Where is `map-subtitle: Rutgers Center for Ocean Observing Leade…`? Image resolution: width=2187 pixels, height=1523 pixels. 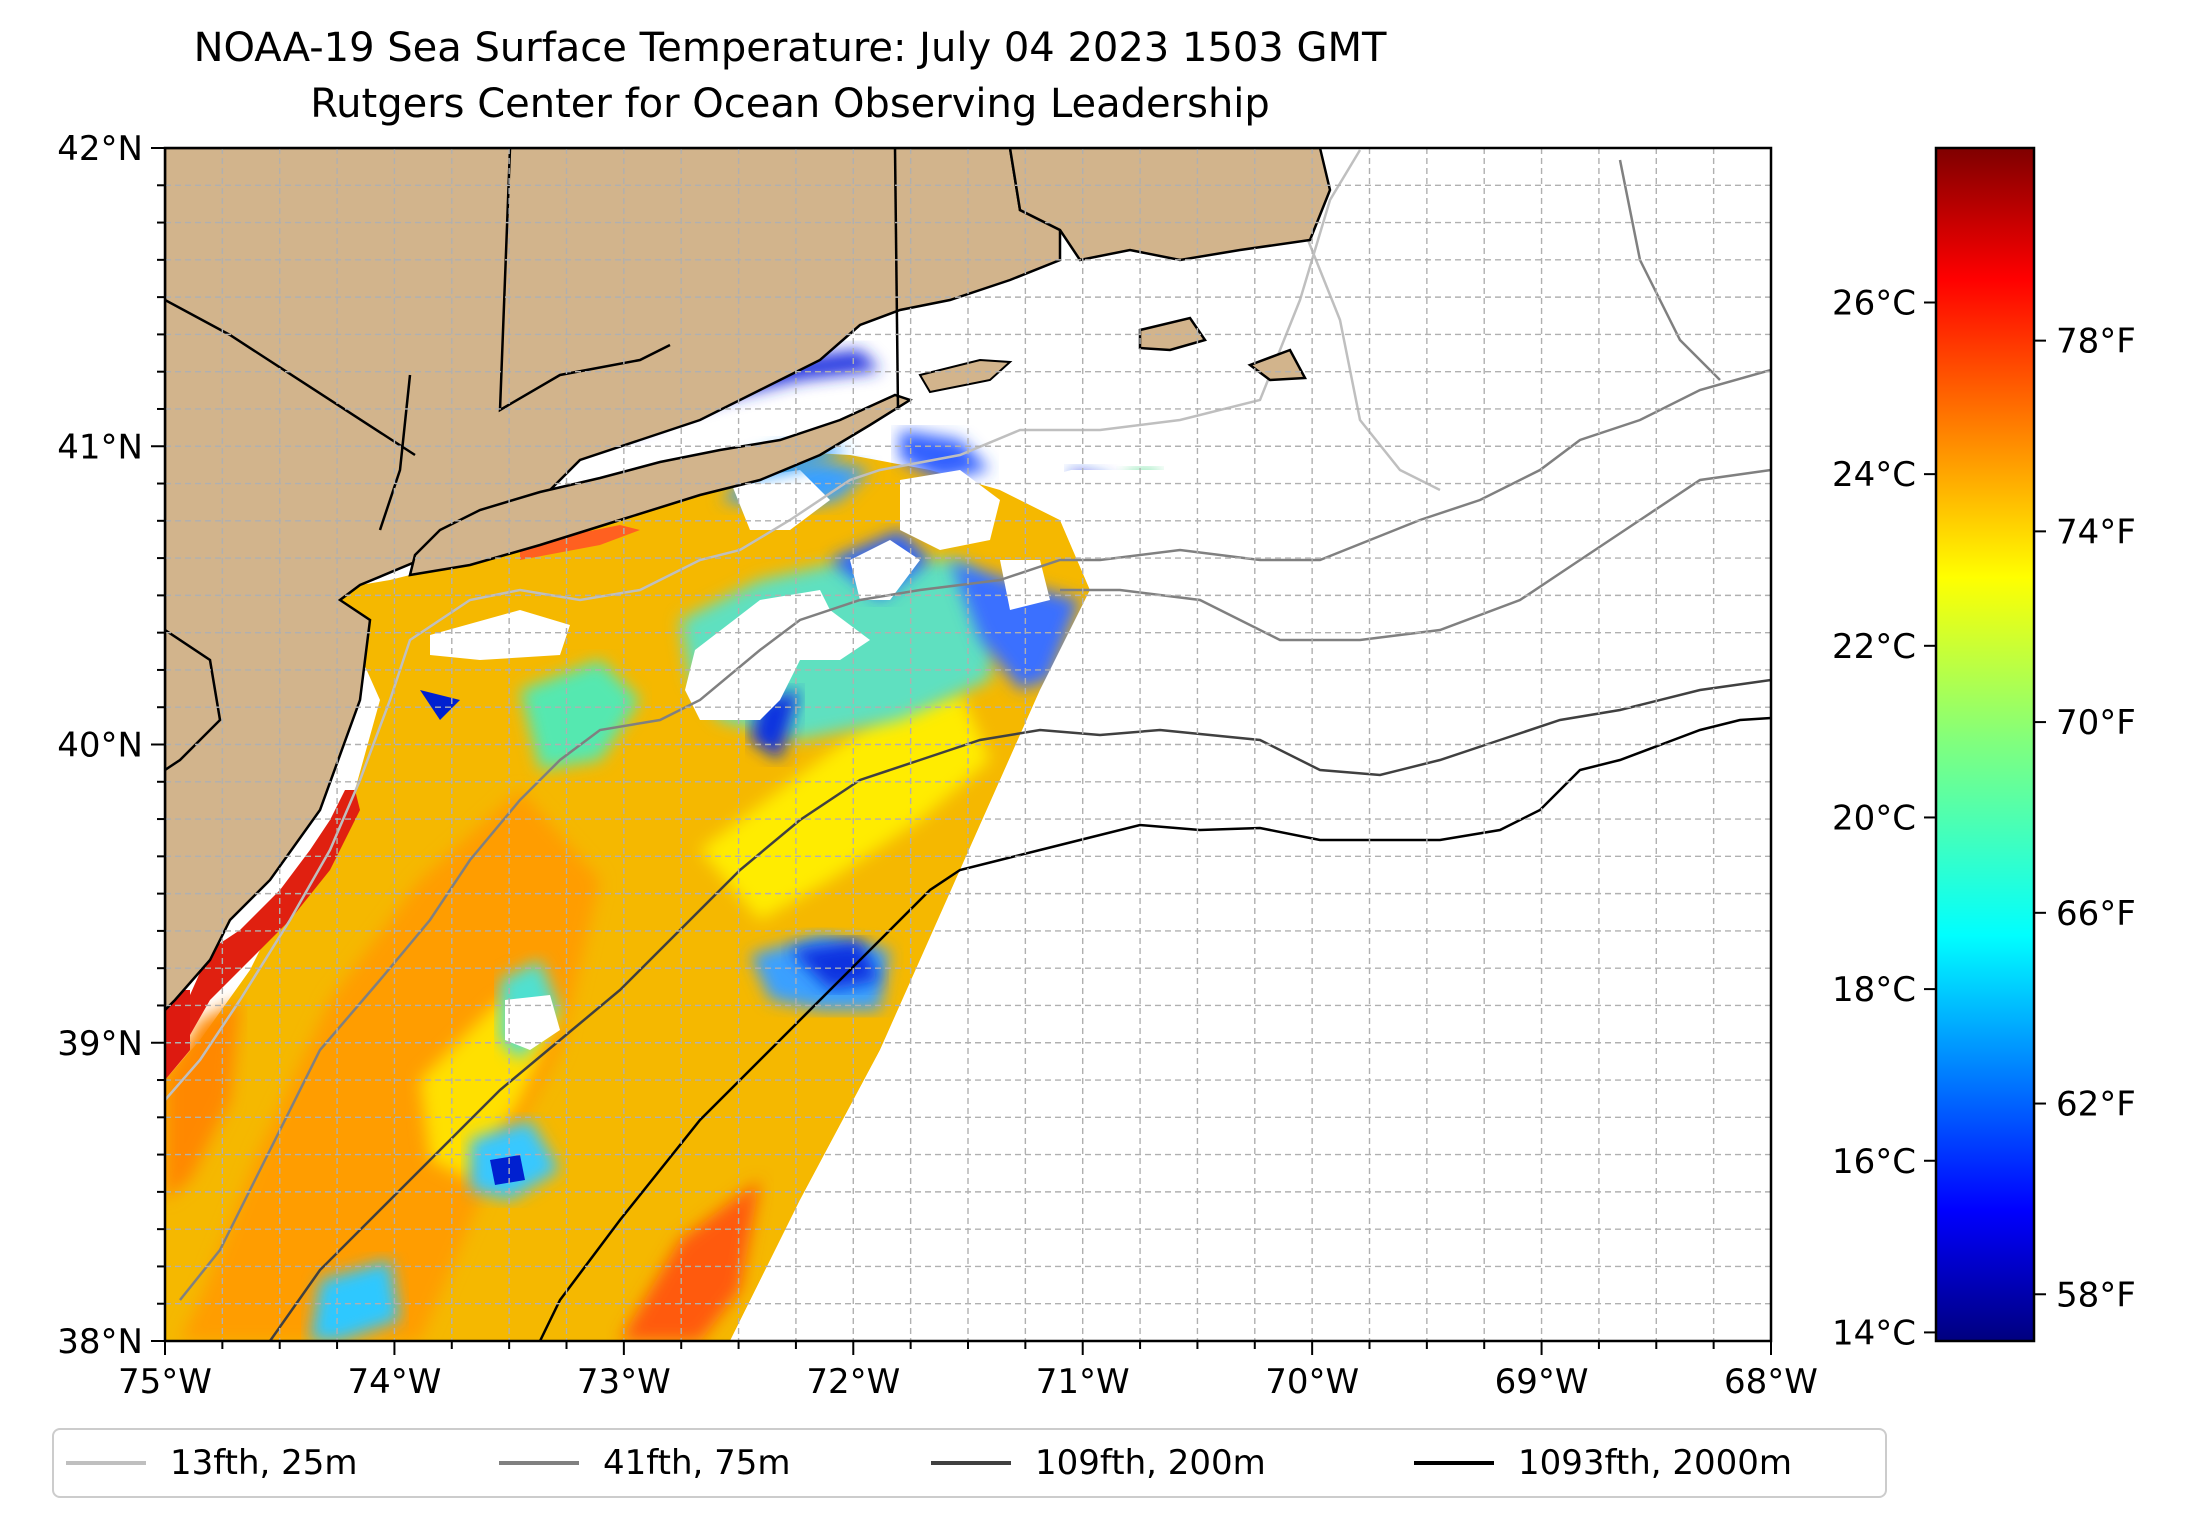 map-subtitle: Rutgers Center for Ocean Observing Leade… is located at coordinates (790, 104).